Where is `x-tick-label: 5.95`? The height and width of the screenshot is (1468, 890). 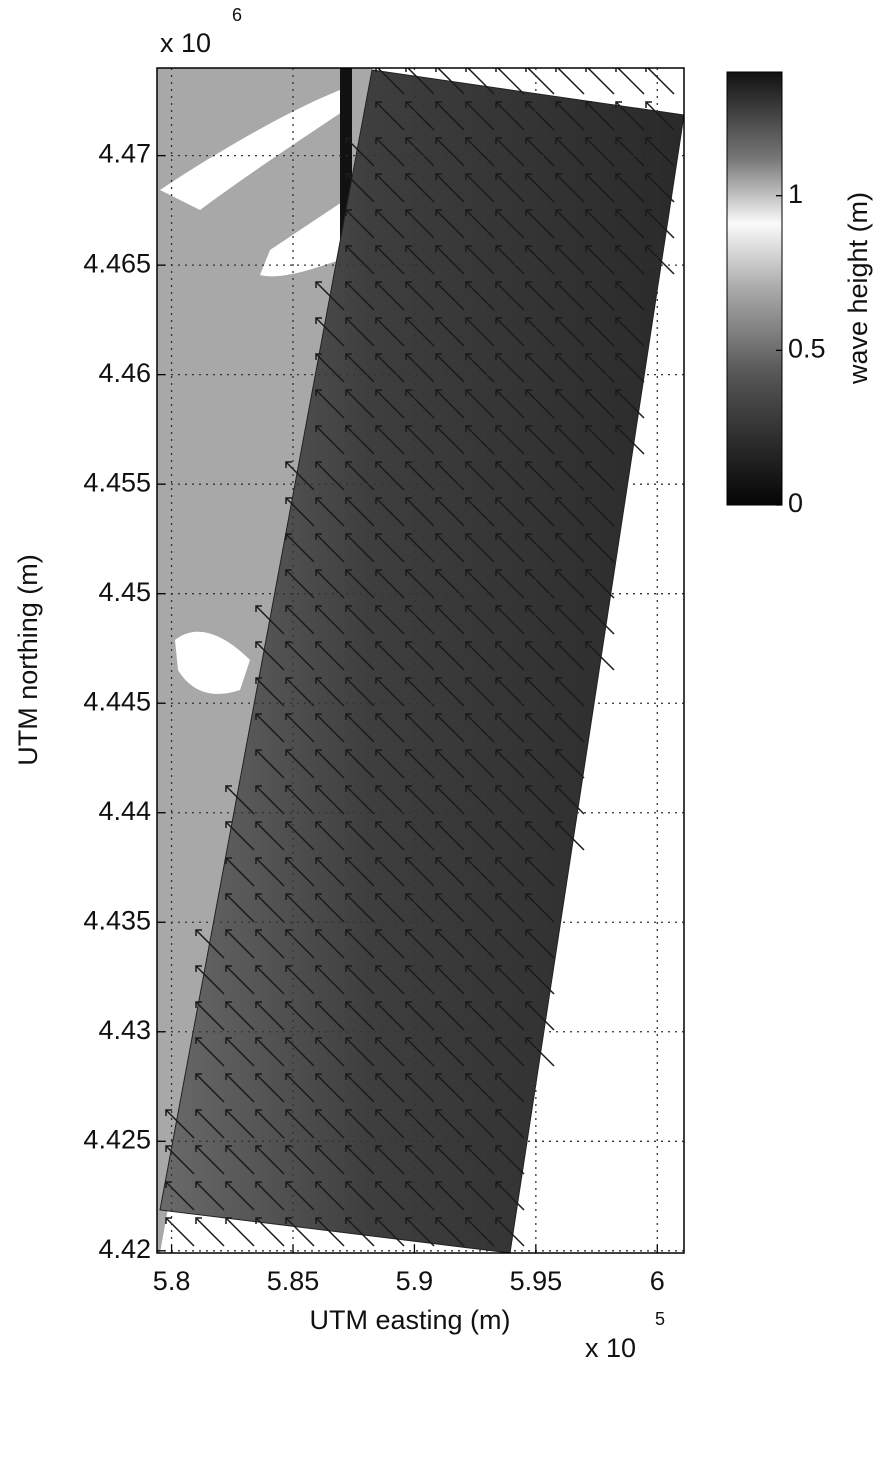 x-tick-label: 5.95 is located at coordinates (536, 1281).